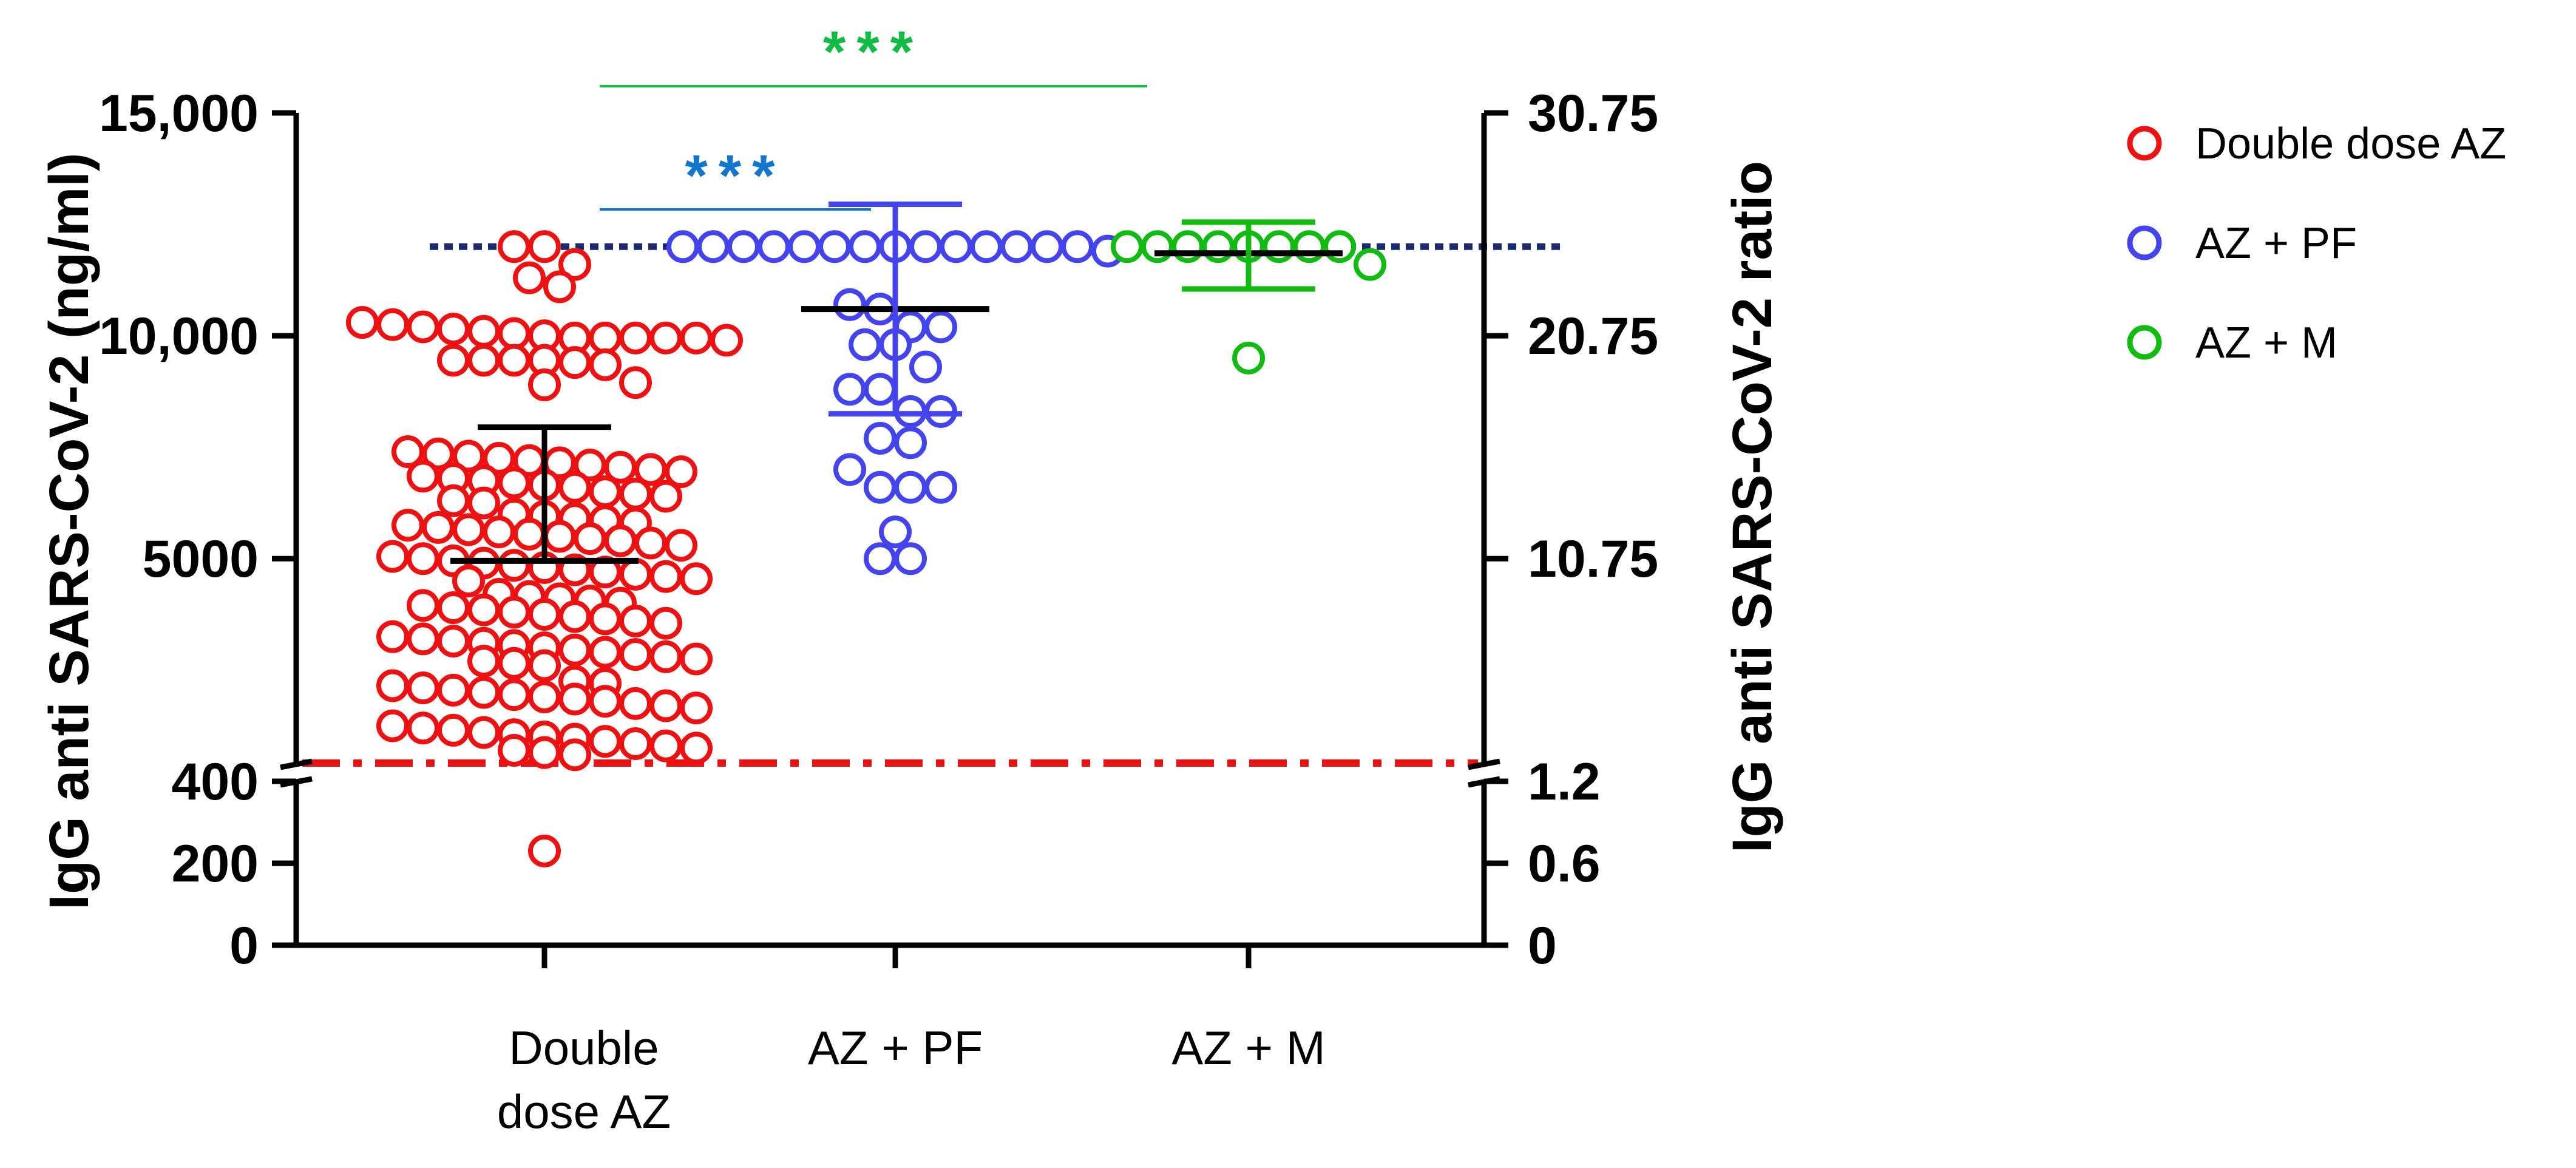 The image size is (2576, 1168). Describe the element at coordinates (896, 1048) in the screenshot. I see `x-axis-category-label: AZ + PF` at that location.